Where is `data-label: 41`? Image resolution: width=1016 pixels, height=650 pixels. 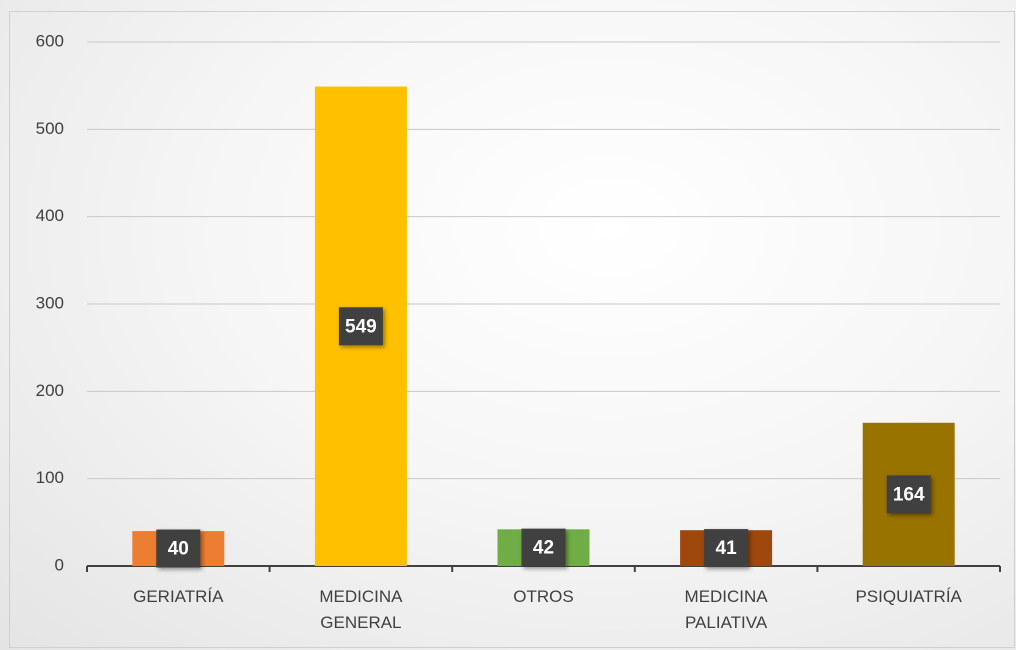 data-label: 41 is located at coordinates (727, 548).